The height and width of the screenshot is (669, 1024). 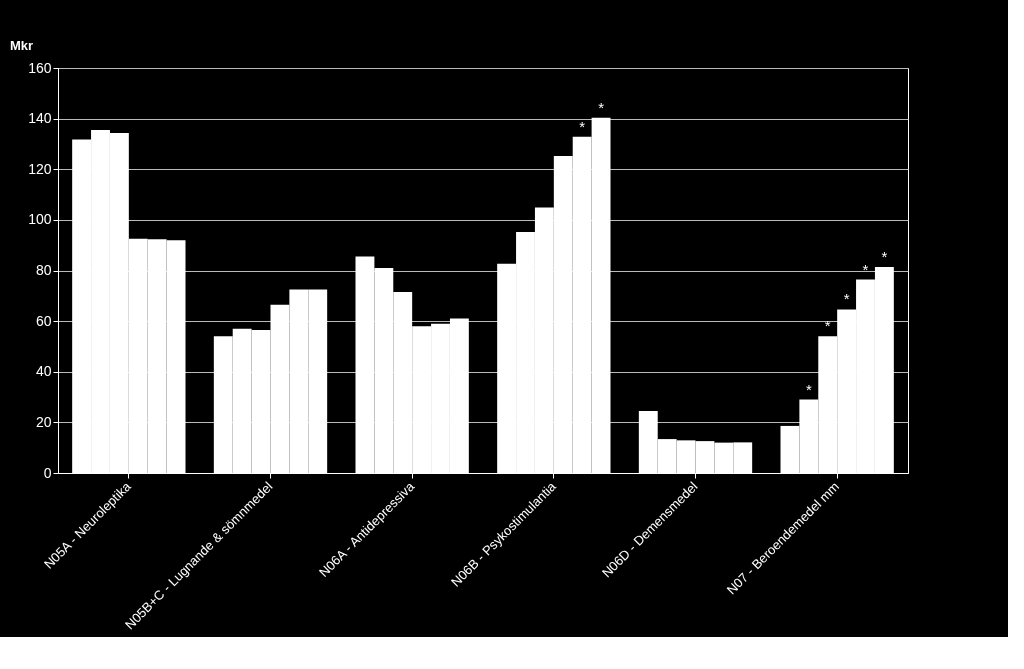 I want to click on y-tick-label: 0, so click(x=47, y=472).